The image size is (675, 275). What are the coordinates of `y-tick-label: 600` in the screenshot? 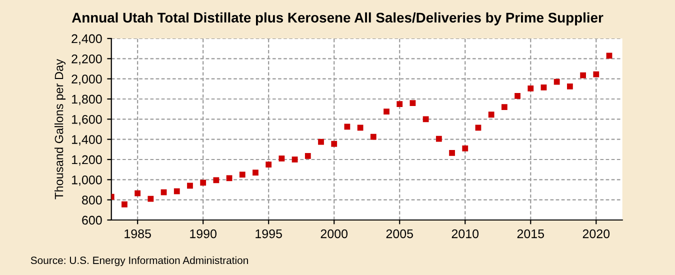 It's located at (92, 220).